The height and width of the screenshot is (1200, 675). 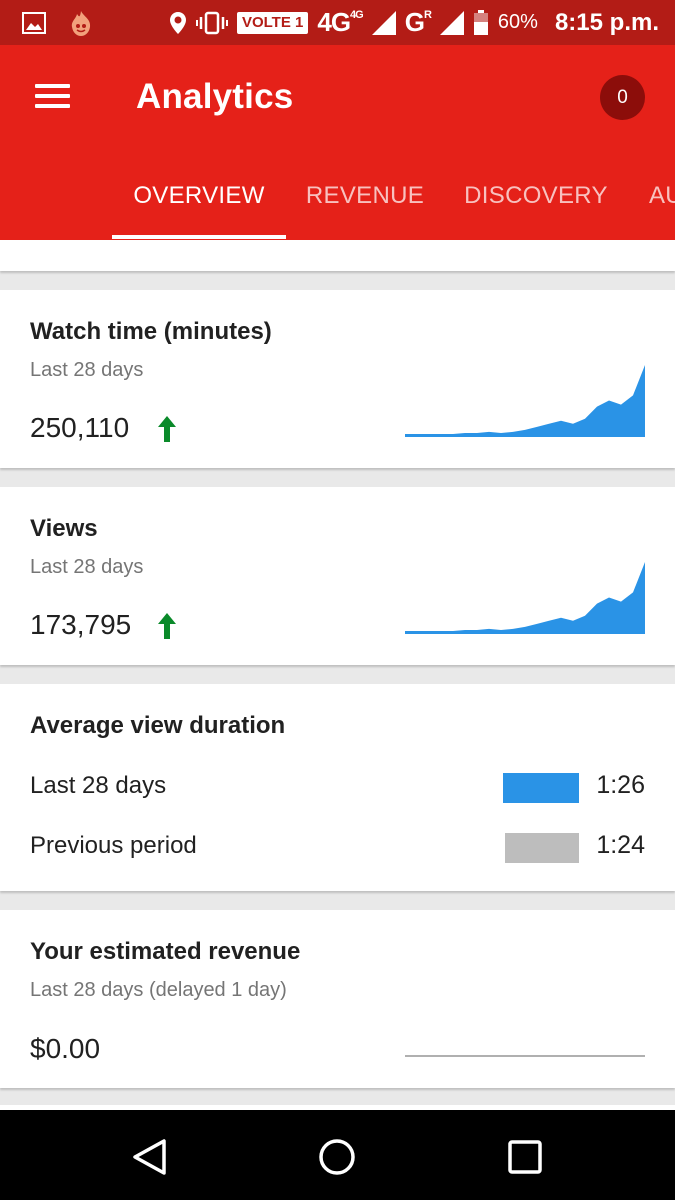 What do you see at coordinates (365, 195) in the screenshot?
I see `tab-revenue: REVENUE` at bounding box center [365, 195].